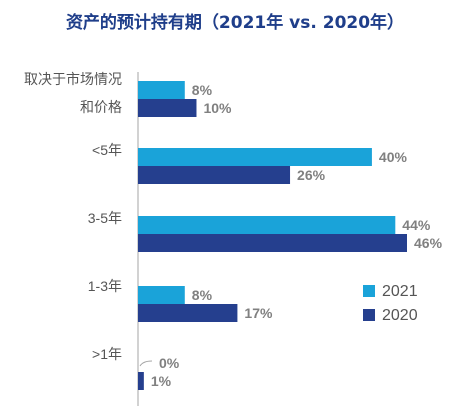 This screenshot has height=411, width=470. Describe the element at coordinates (217, 108) in the screenshot. I see `data-label: 10%` at that location.